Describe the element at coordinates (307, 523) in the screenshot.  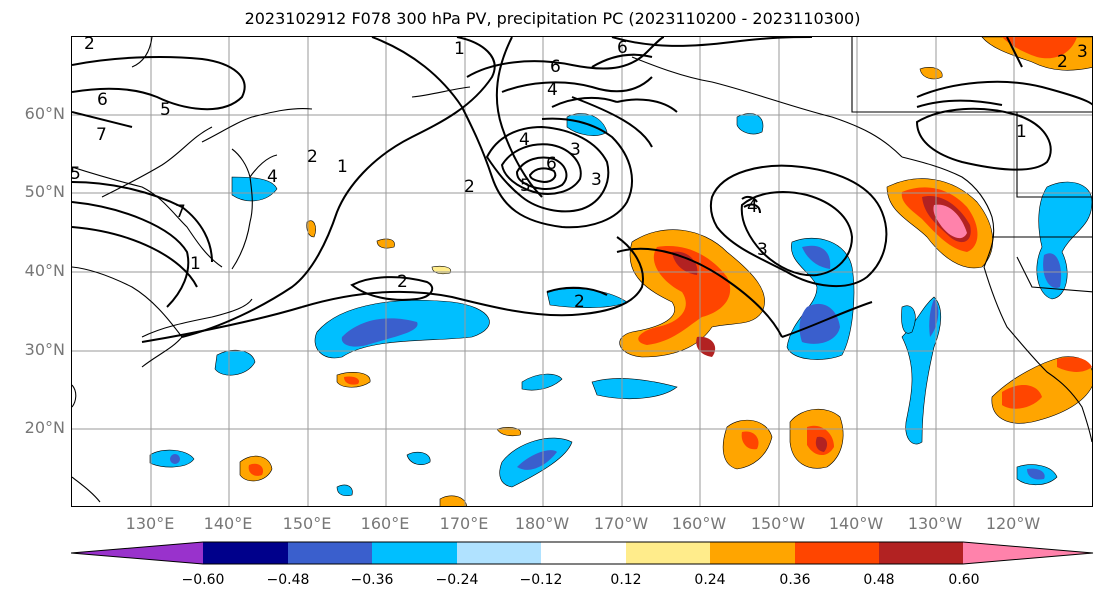
I see `lon-label: 150°E` at that location.